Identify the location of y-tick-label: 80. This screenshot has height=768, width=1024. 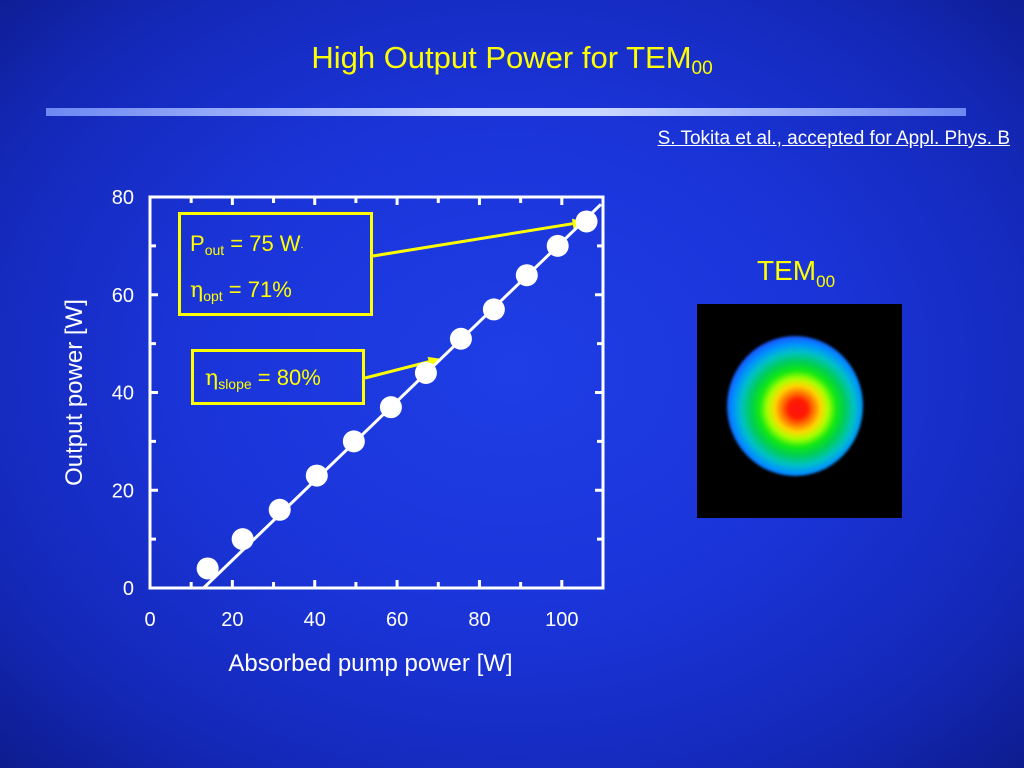
(123, 198).